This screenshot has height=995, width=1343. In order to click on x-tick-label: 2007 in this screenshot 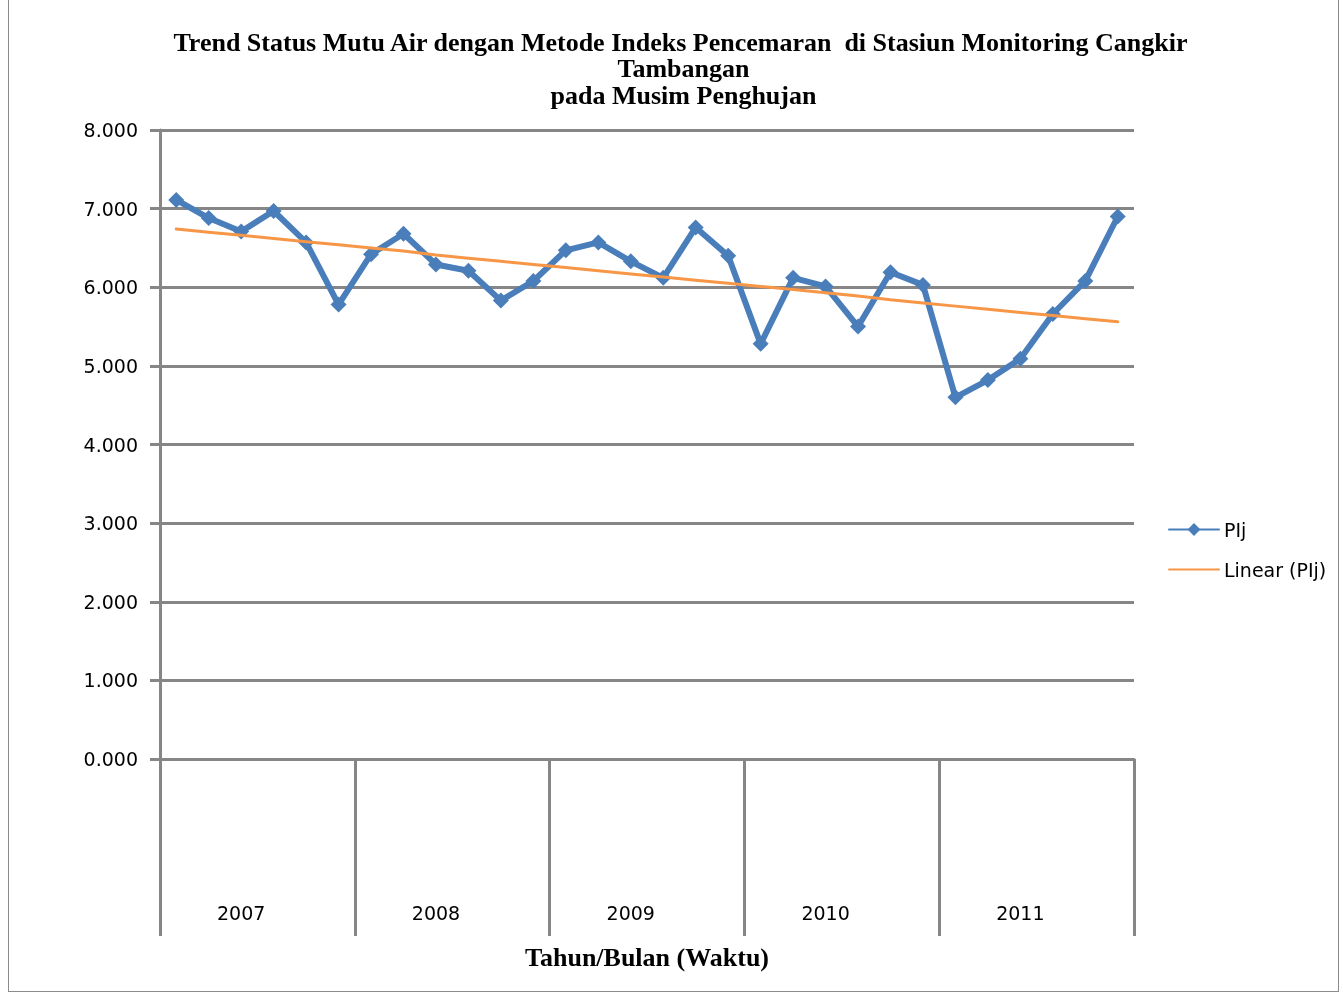, I will do `click(241, 912)`.